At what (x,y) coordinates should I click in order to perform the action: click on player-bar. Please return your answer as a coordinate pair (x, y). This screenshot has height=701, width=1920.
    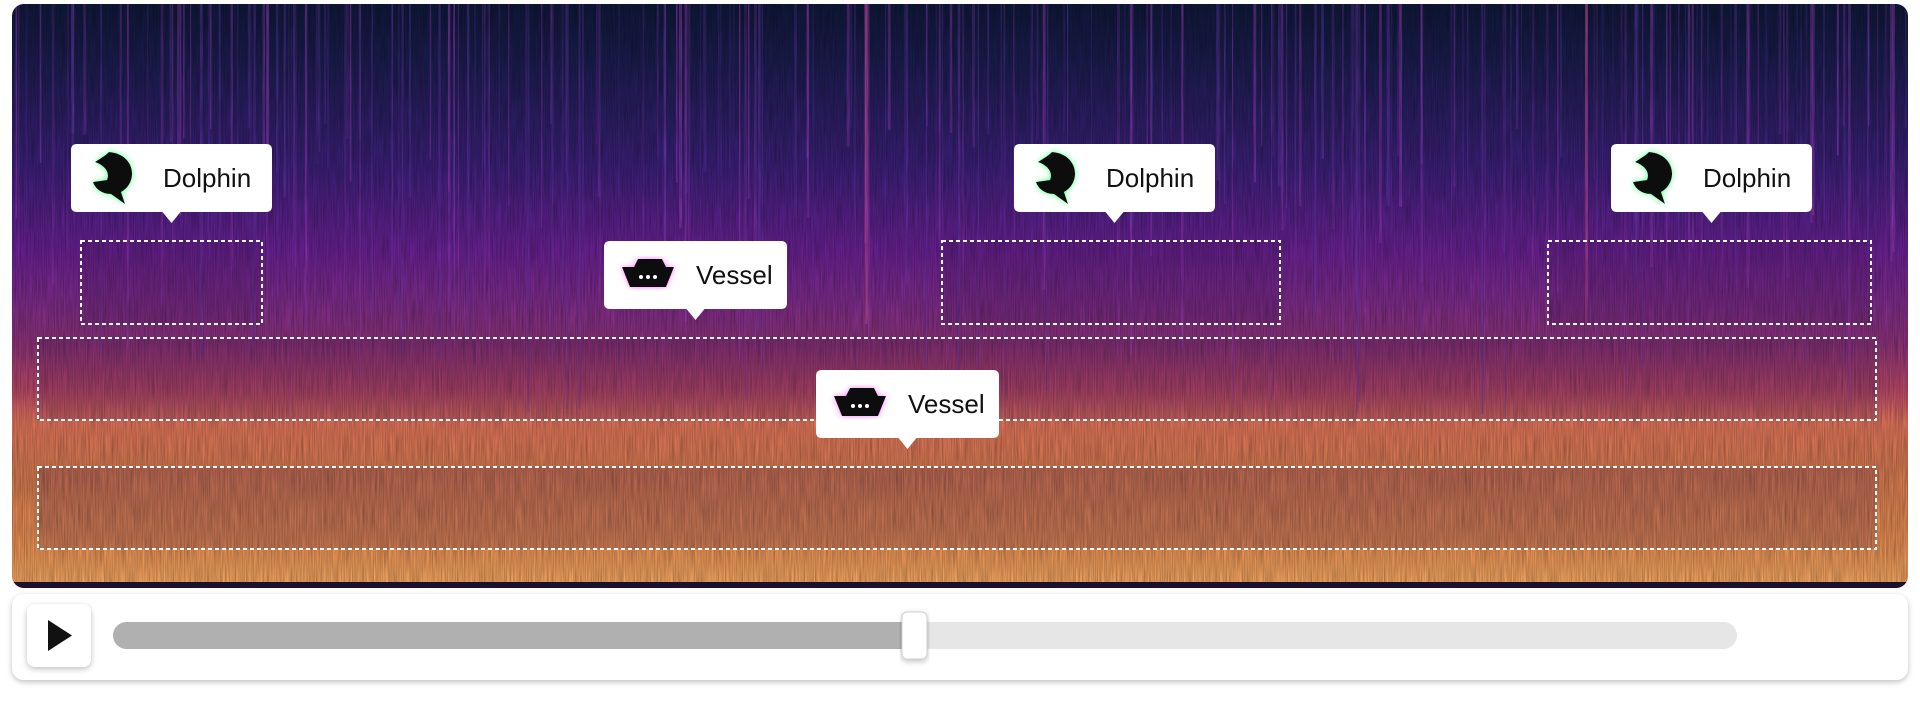
    Looking at the image, I should click on (960, 637).